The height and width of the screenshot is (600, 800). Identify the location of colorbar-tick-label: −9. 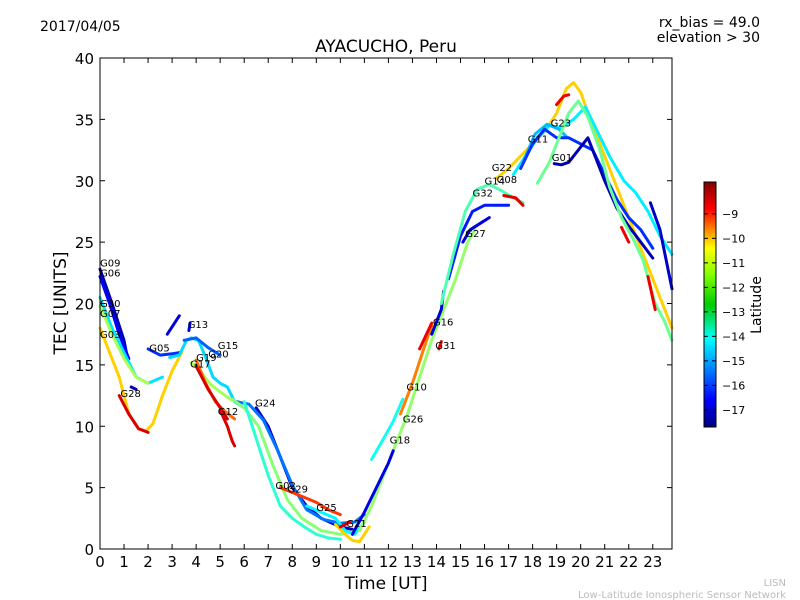
(730, 214).